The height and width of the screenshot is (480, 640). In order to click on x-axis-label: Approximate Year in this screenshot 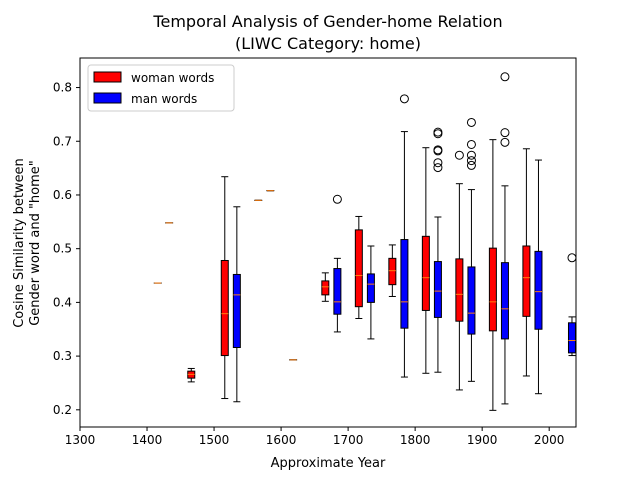, I will do `click(328, 463)`.